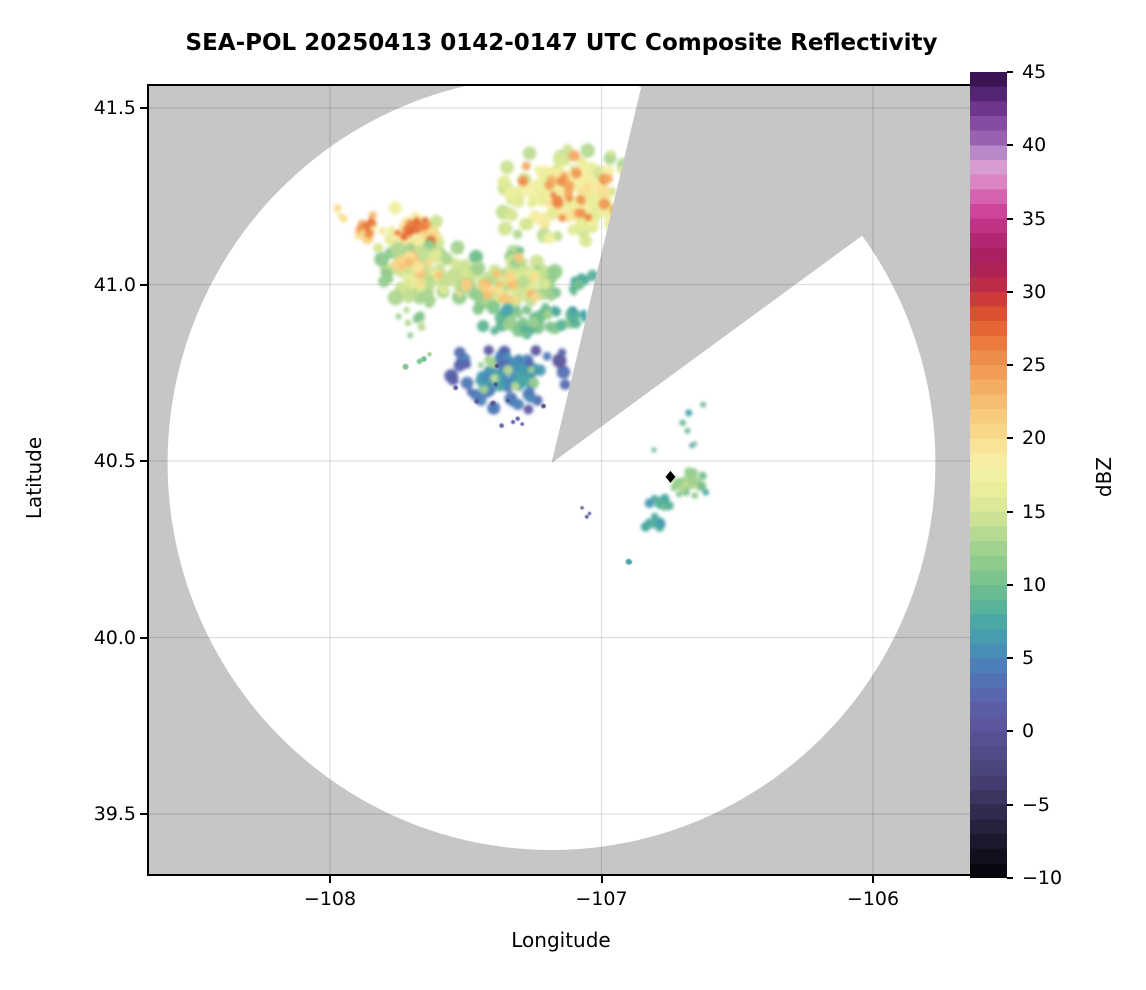 Image resolution: width=1146 pixels, height=990 pixels. I want to click on echo-region-green-bits-west, so click(410, 322).